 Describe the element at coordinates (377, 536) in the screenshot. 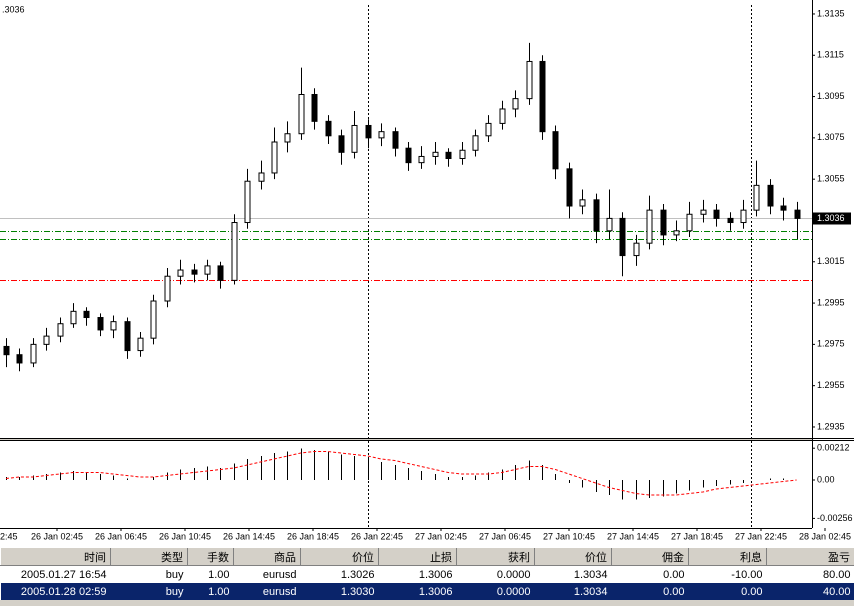

I see `x-tick-label: 26 Jan 22:45` at that location.